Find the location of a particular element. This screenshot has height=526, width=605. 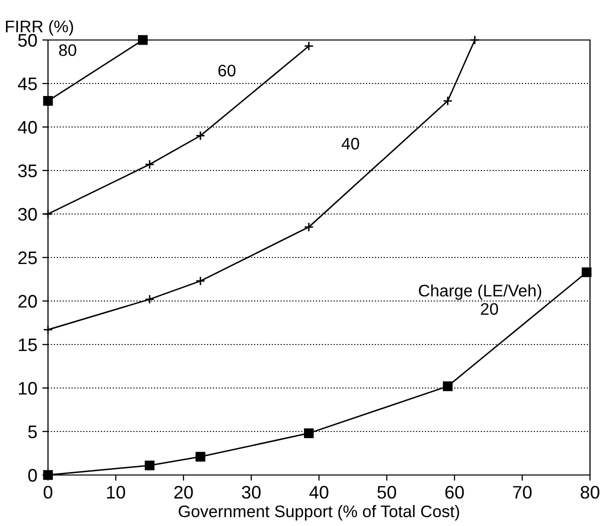

x-tick-label: 30 is located at coordinates (251, 492).